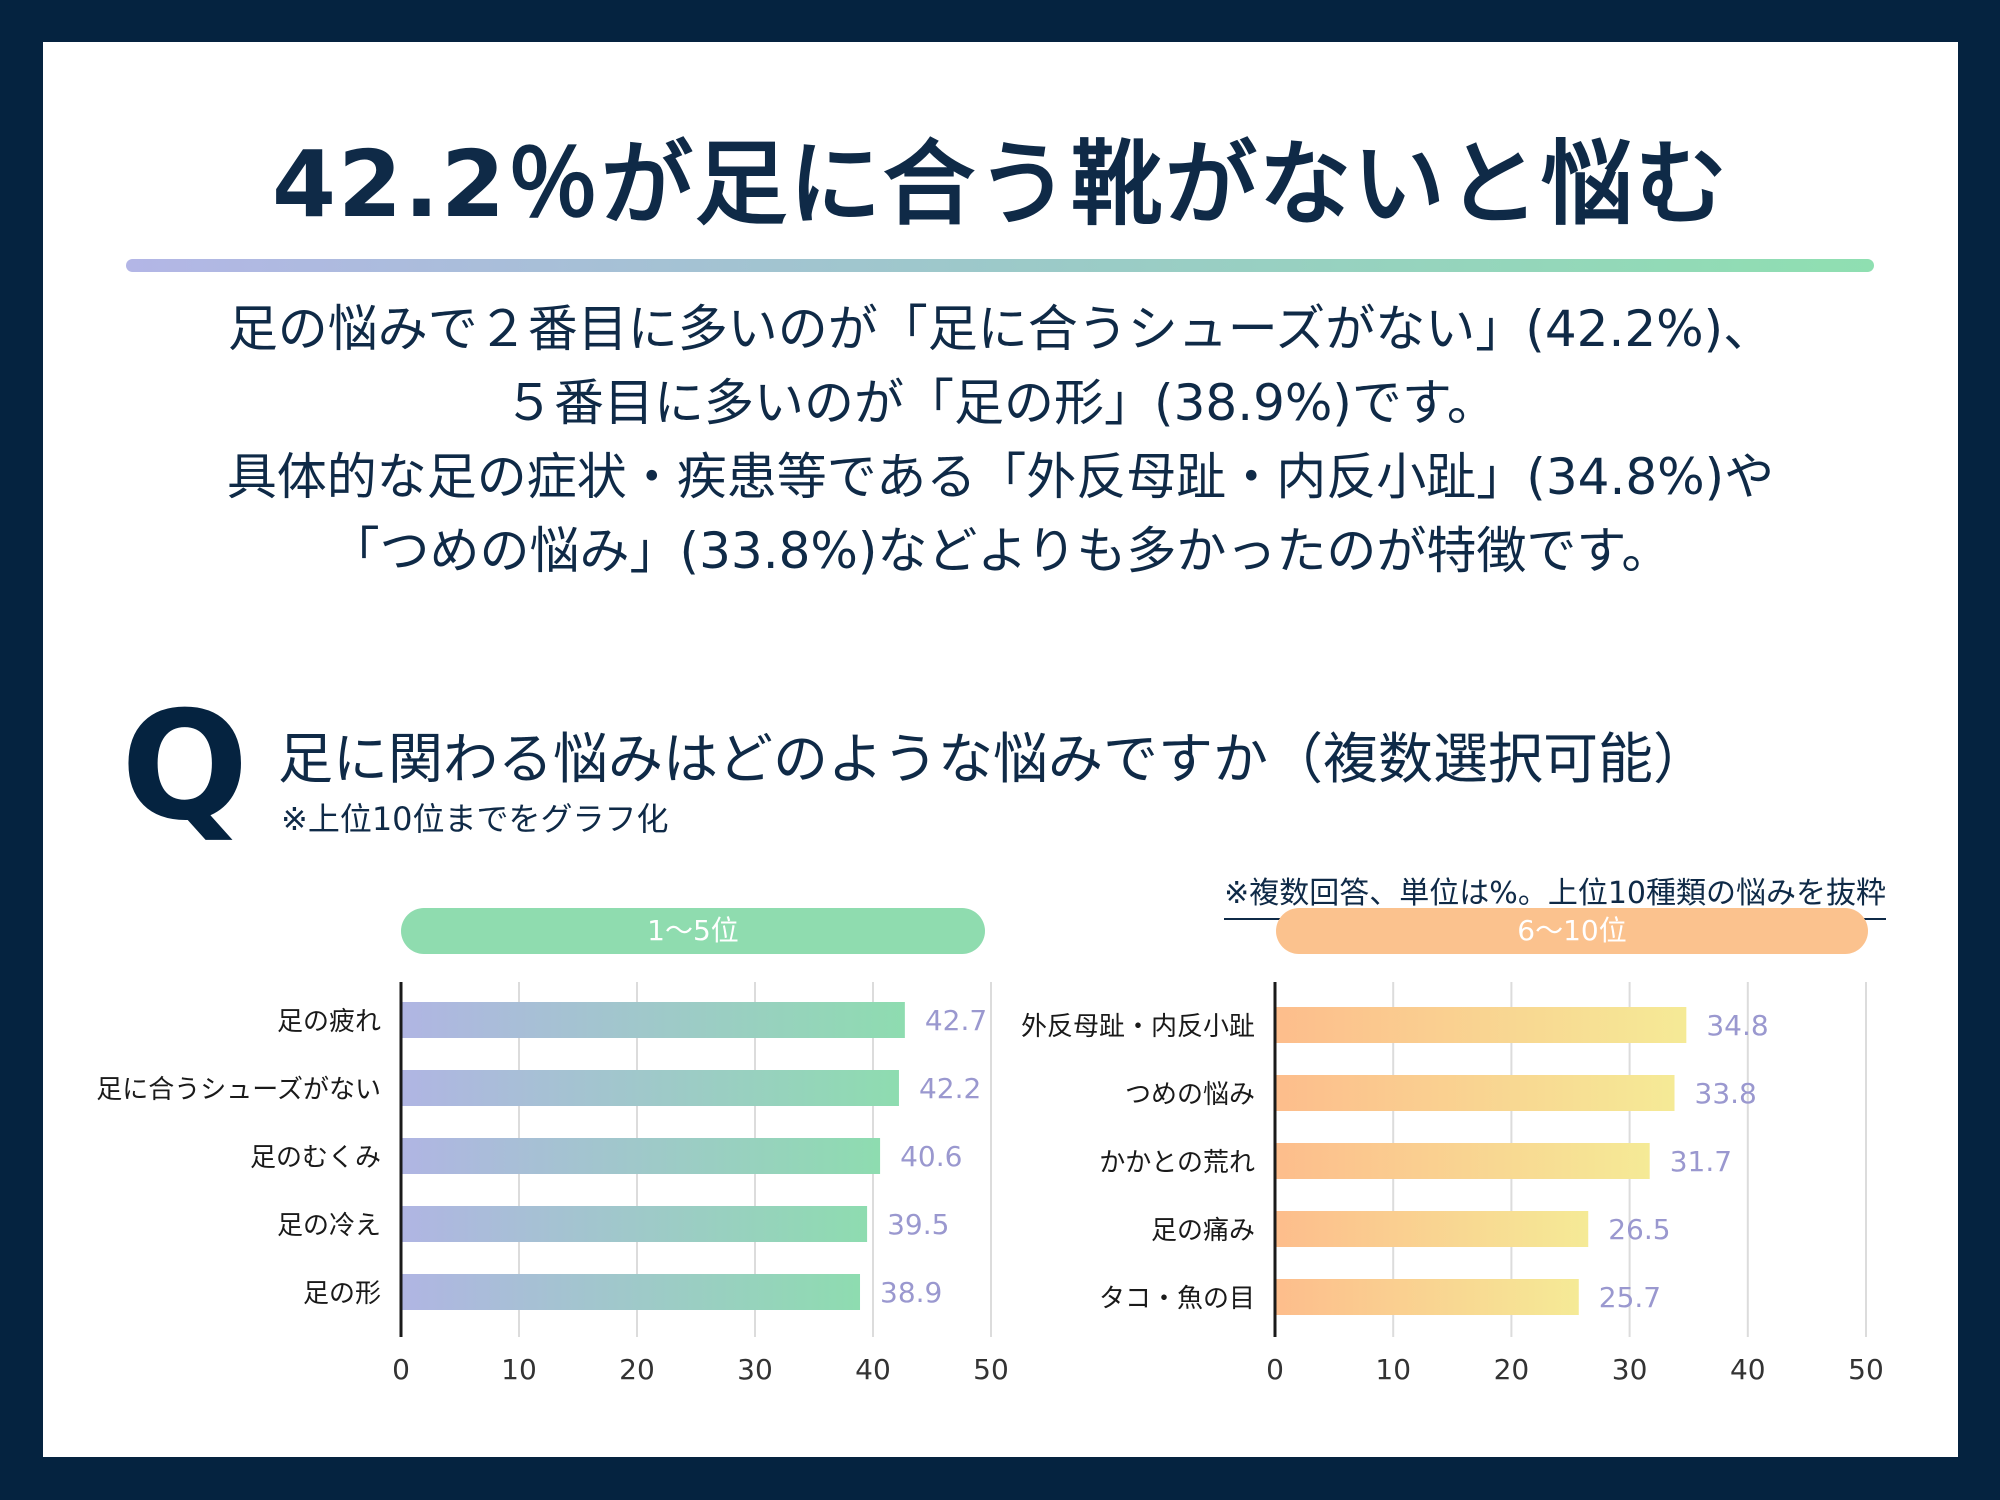  Describe the element at coordinates (1000, 477) in the screenshot. I see `summary-line-3: 具体的な足の症状・疾患等である「外反母趾・内反小趾」(34.8%)や` at that location.